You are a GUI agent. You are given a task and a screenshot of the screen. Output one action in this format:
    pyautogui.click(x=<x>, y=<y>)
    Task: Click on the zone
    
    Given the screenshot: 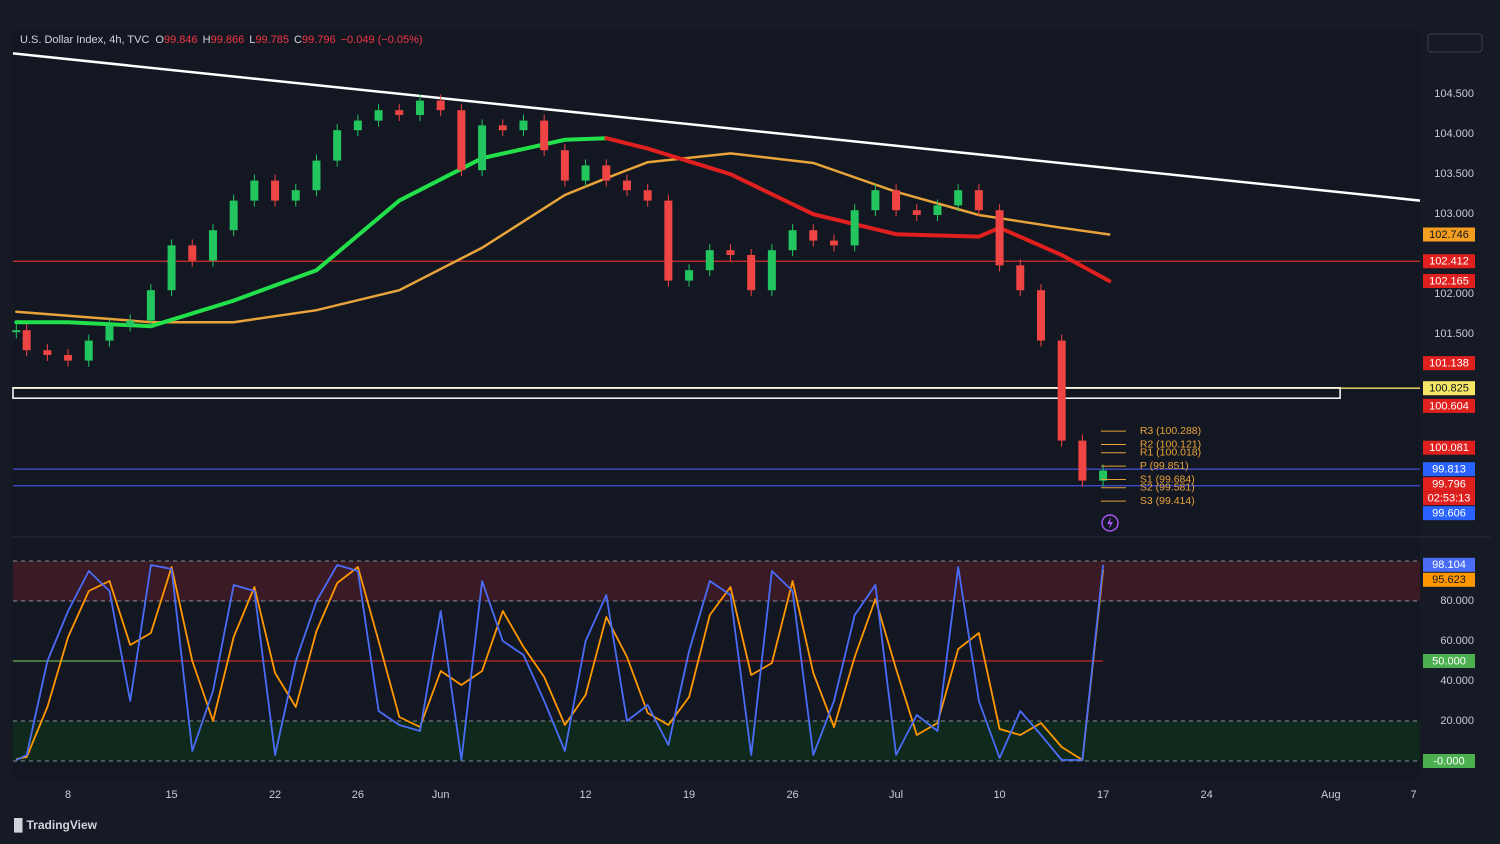 What is the action you would take?
    pyautogui.click(x=676, y=393)
    